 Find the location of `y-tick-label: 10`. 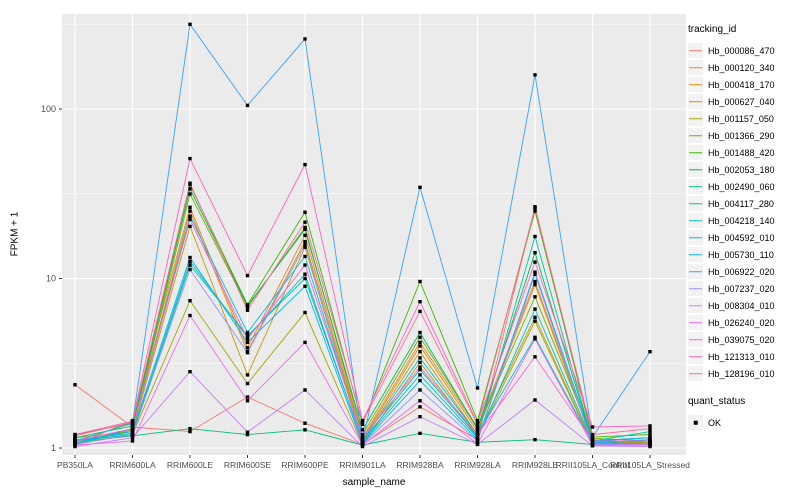

y-tick-label: 10 is located at coordinates (51, 279).